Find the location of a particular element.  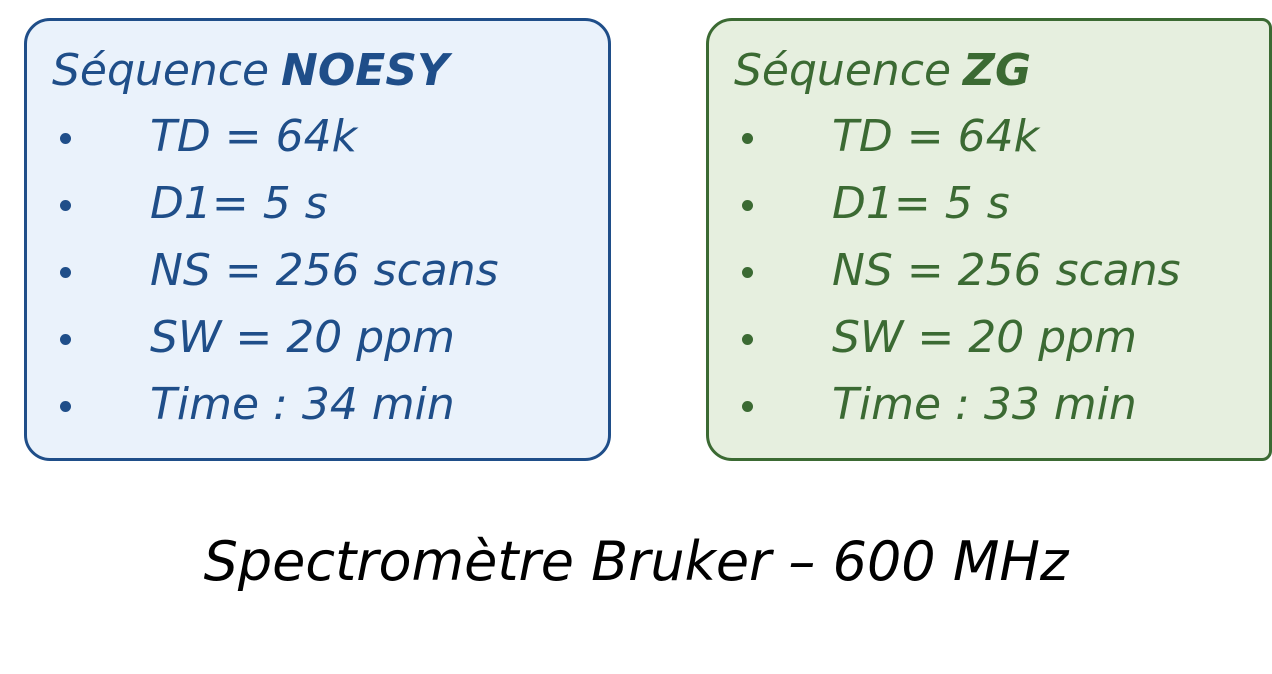

param-item: Time : 33 min is located at coordinates (1001, 404).